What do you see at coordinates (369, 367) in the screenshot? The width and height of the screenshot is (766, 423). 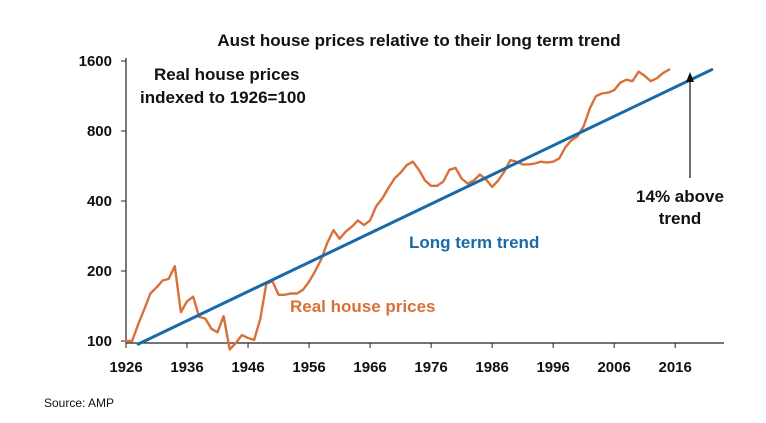 I see `x-tick-label: 1966` at bounding box center [369, 367].